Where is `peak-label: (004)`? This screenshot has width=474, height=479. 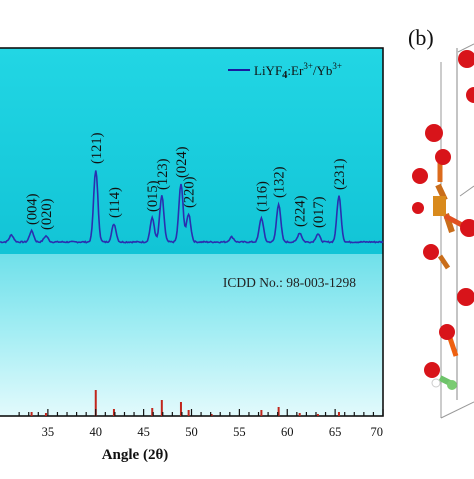
peak-label: (004) is located at coordinates (33, 209).